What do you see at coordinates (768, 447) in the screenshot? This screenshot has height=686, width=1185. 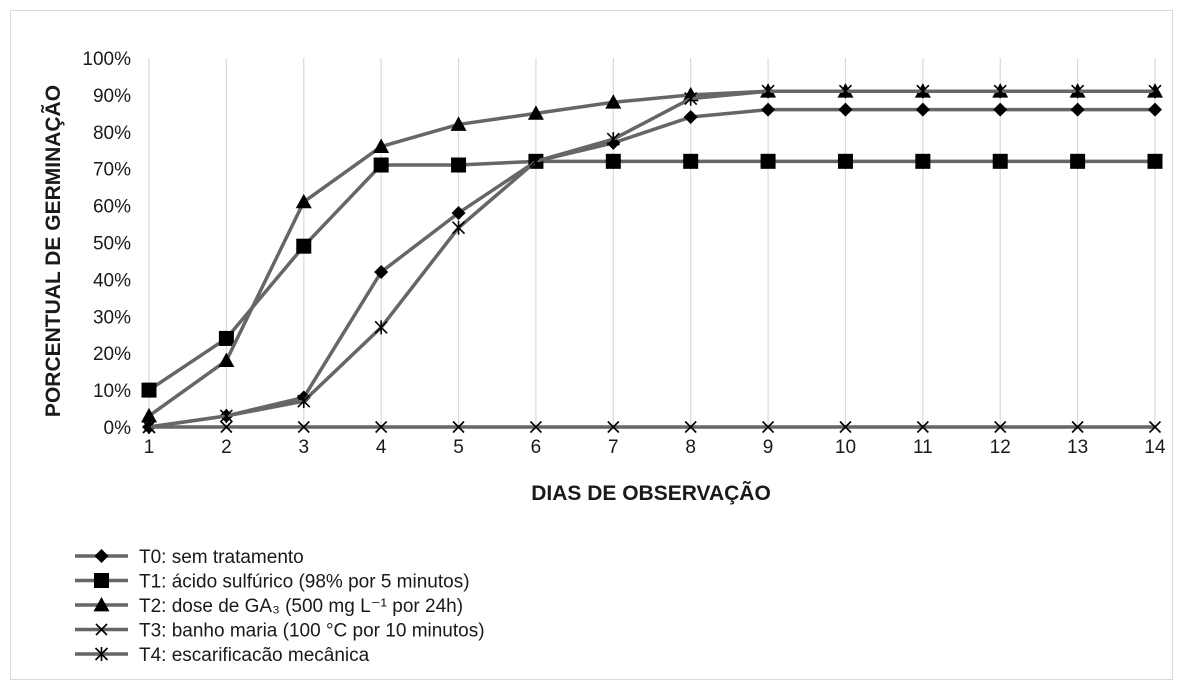 I see `x-tick-label: 9` at bounding box center [768, 447].